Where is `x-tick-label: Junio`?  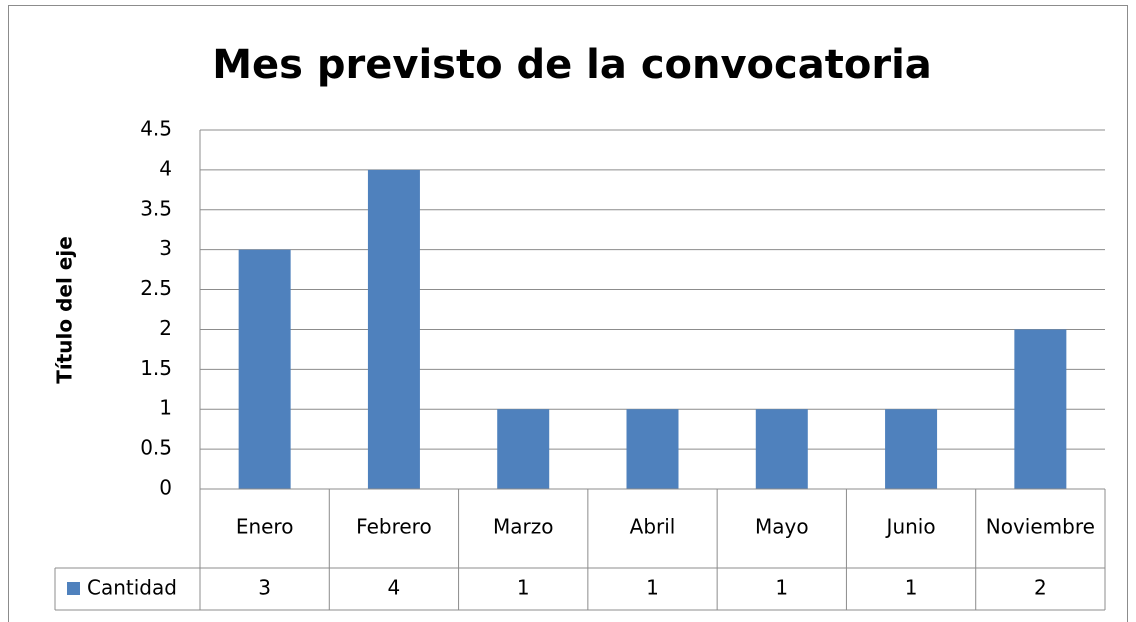 x-tick-label: Junio is located at coordinates (910, 527).